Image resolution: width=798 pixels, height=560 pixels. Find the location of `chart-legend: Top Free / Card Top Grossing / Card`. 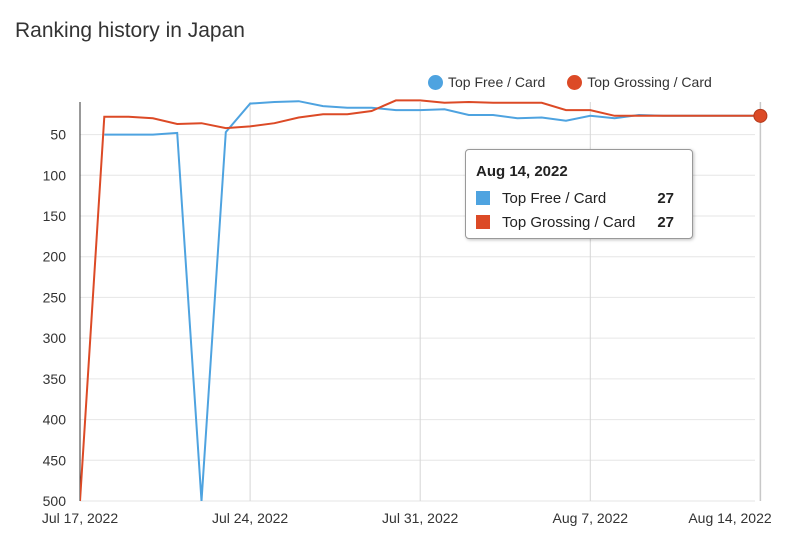

chart-legend: Top Free / Card Top Grossing / Card is located at coordinates (570, 82).